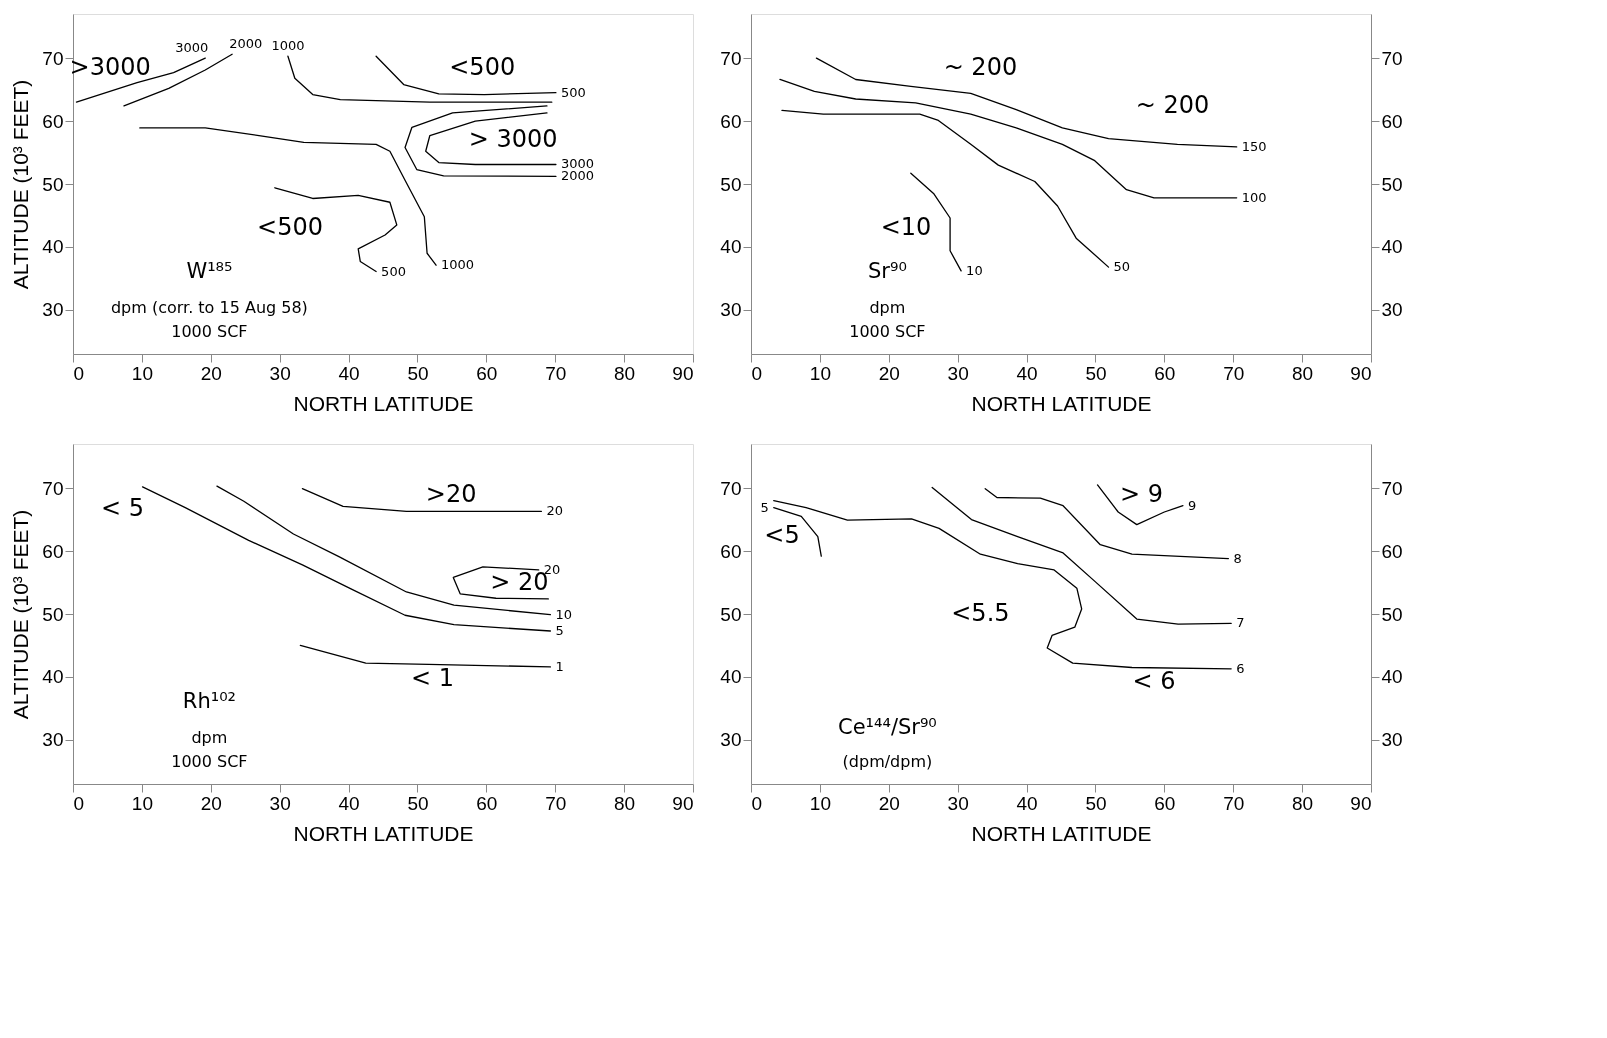  I want to click on annotation: (dpm/dpm), so click(887, 761).